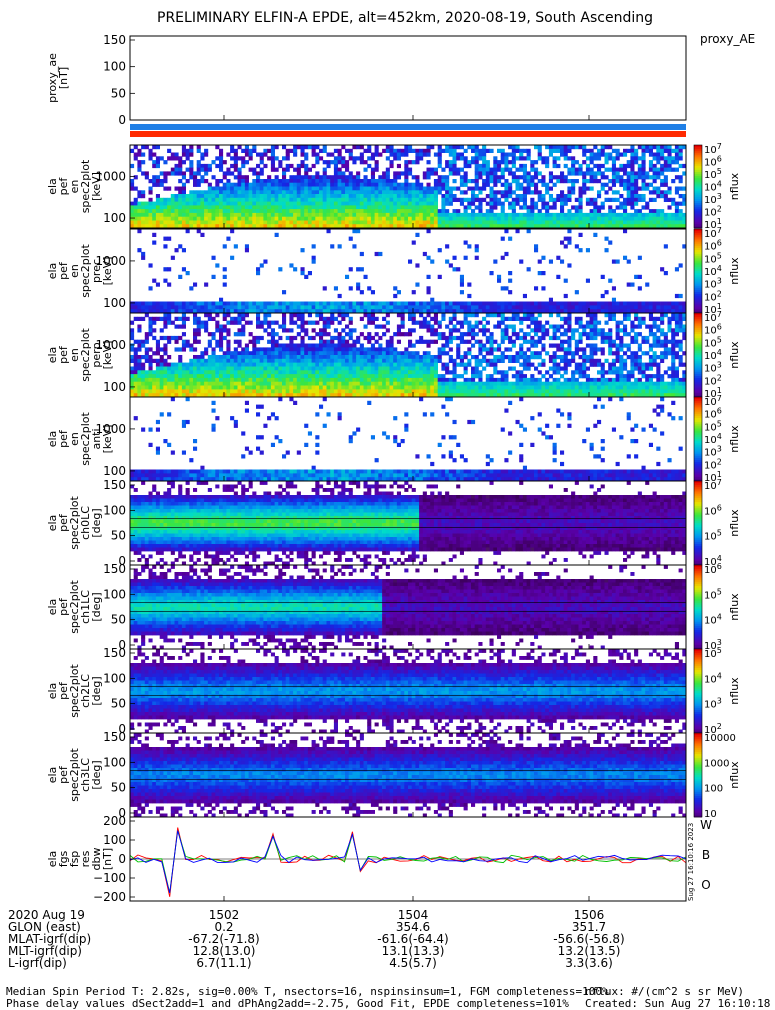 This screenshot has width=775, height=1010. I want to click on panel-2-ytick: 100, so click(114, 303).